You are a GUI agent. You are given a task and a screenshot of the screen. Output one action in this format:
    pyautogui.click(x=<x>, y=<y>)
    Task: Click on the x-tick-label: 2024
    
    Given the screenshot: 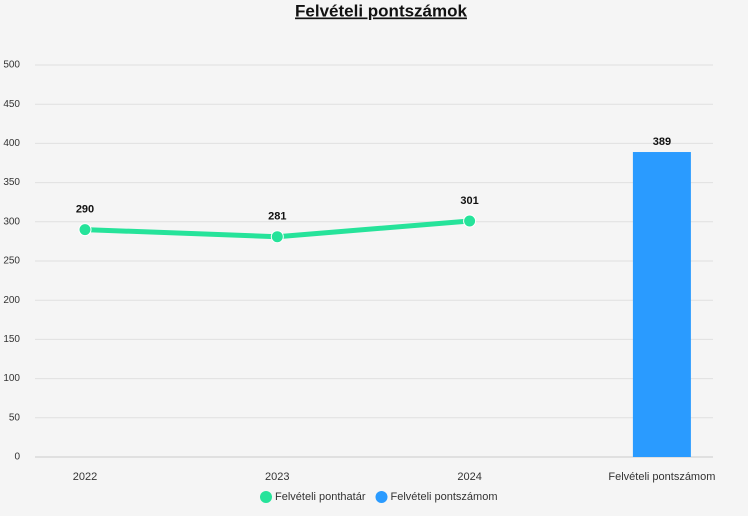 What is the action you would take?
    pyautogui.click(x=469, y=477)
    